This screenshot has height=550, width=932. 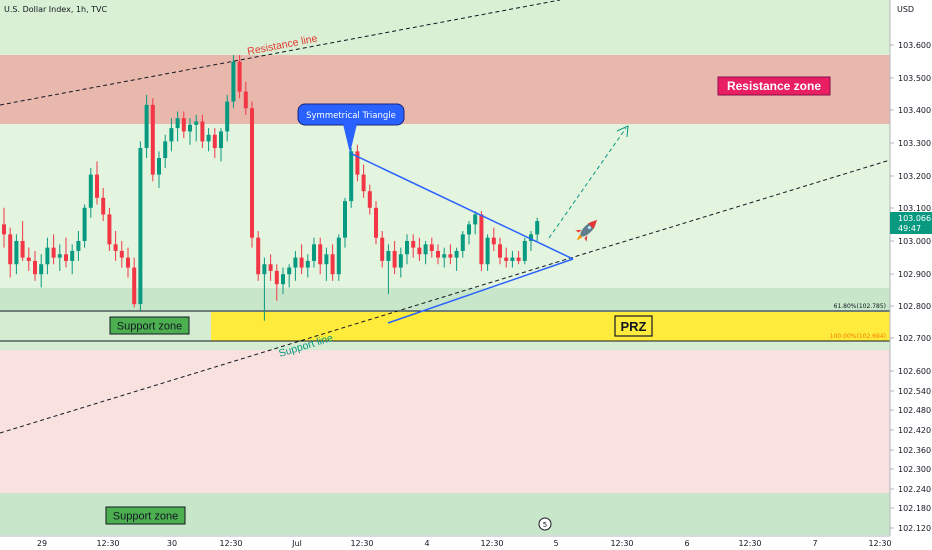 I want to click on rocket-icon, so click(x=586, y=230).